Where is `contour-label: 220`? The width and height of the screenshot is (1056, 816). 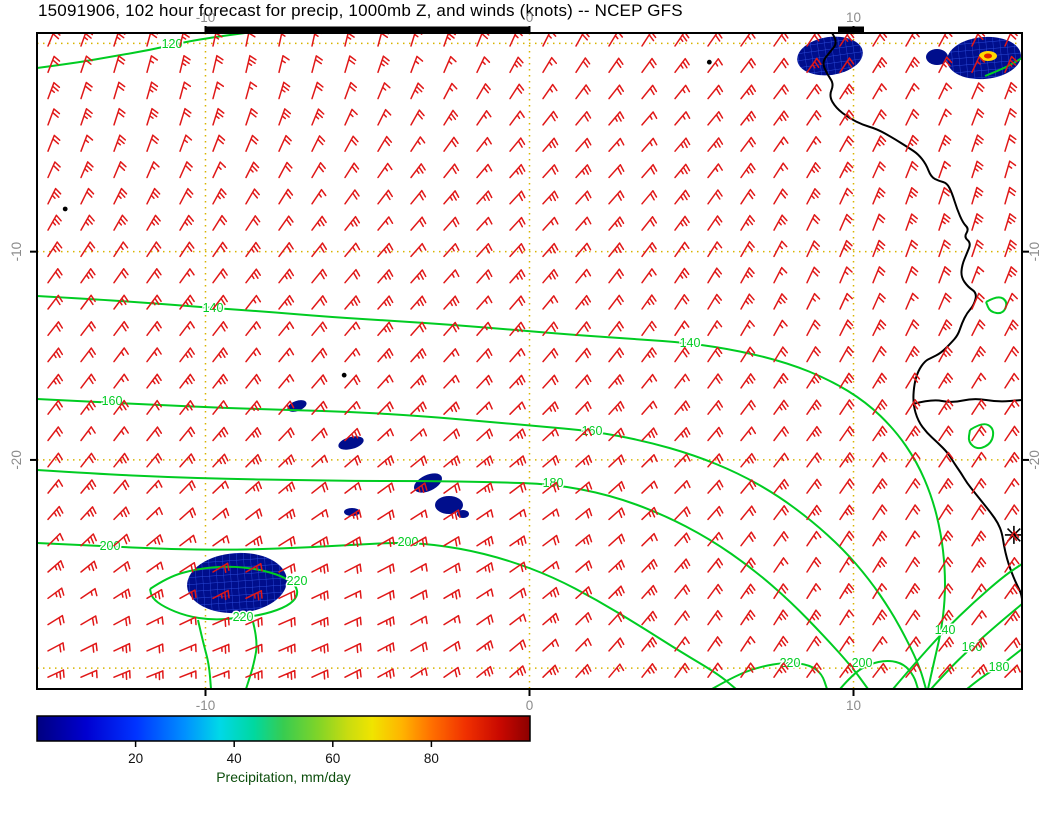 contour-label: 220 is located at coordinates (297, 581).